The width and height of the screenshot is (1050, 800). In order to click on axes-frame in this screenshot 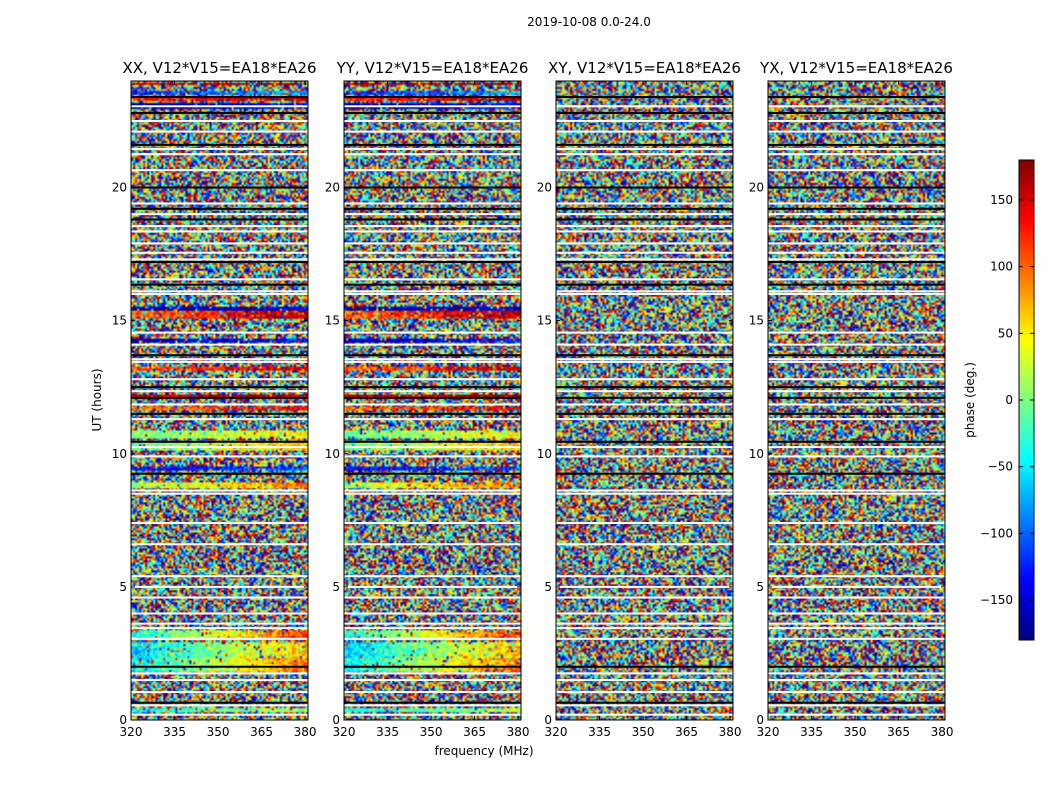, I will do `click(856, 400)`.